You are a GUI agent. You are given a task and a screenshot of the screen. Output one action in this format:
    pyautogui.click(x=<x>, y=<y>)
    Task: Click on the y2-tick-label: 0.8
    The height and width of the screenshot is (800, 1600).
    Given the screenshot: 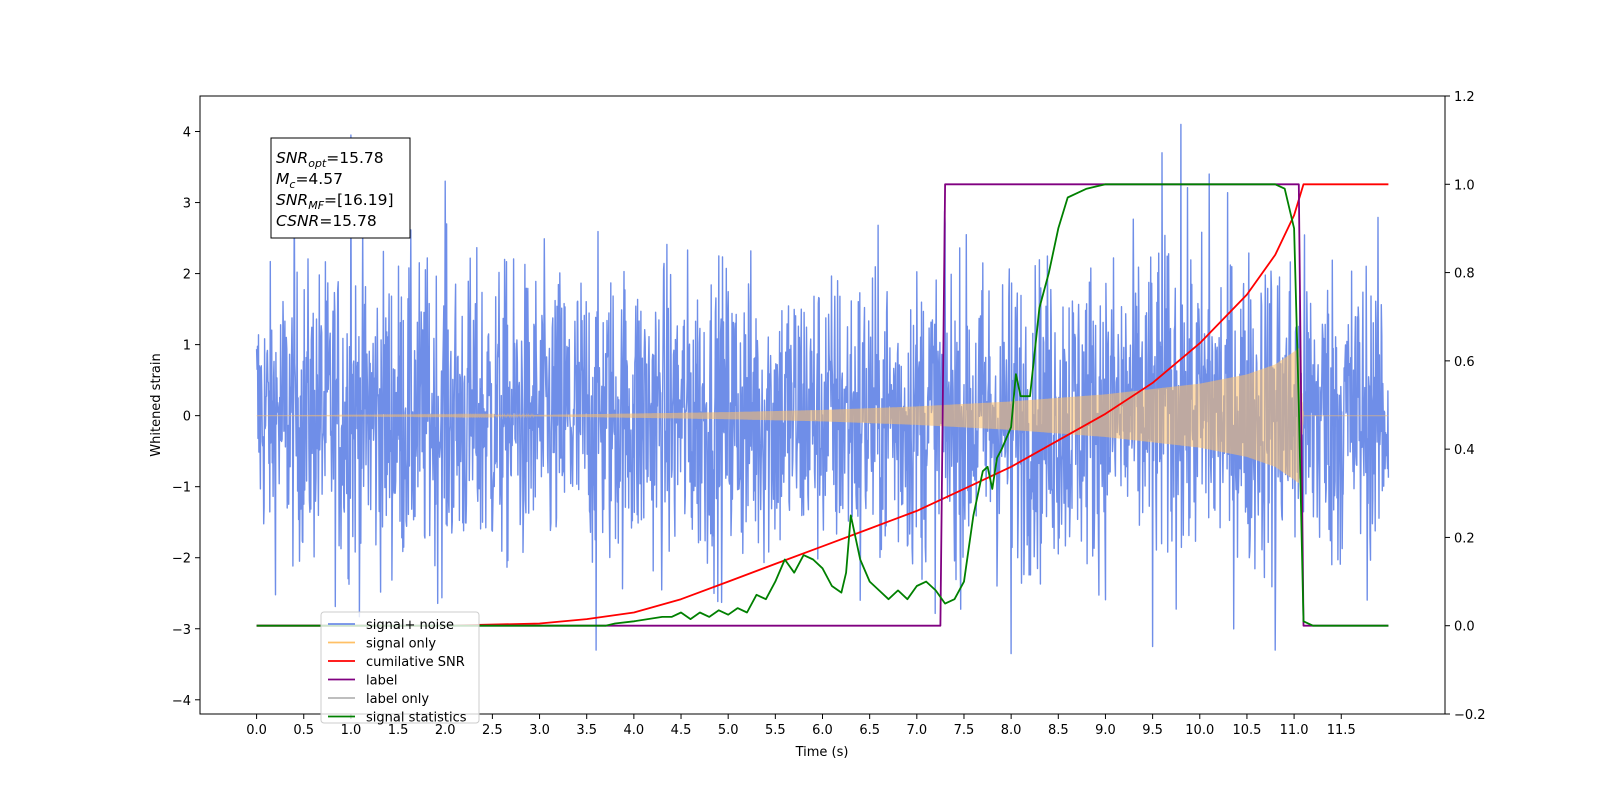 What is the action you would take?
    pyautogui.click(x=1464, y=274)
    